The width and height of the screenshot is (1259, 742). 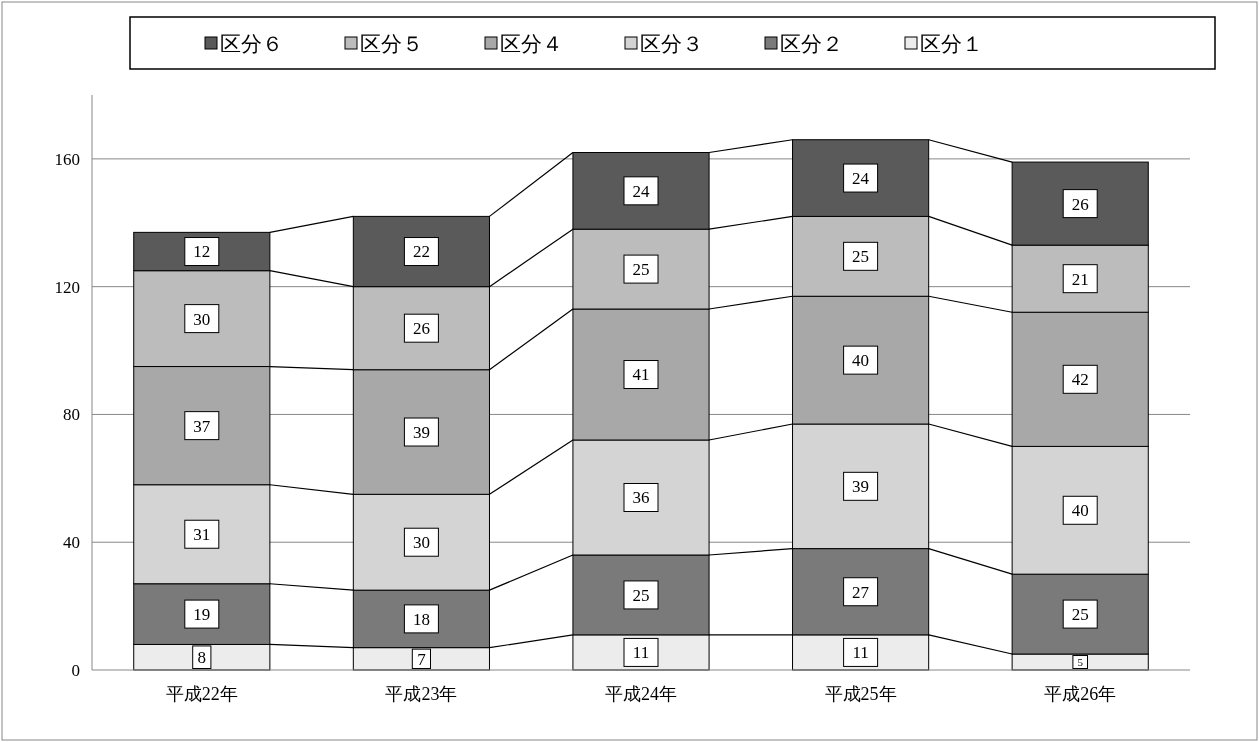 What do you see at coordinates (421, 252) in the screenshot?
I see `data-label: 22` at bounding box center [421, 252].